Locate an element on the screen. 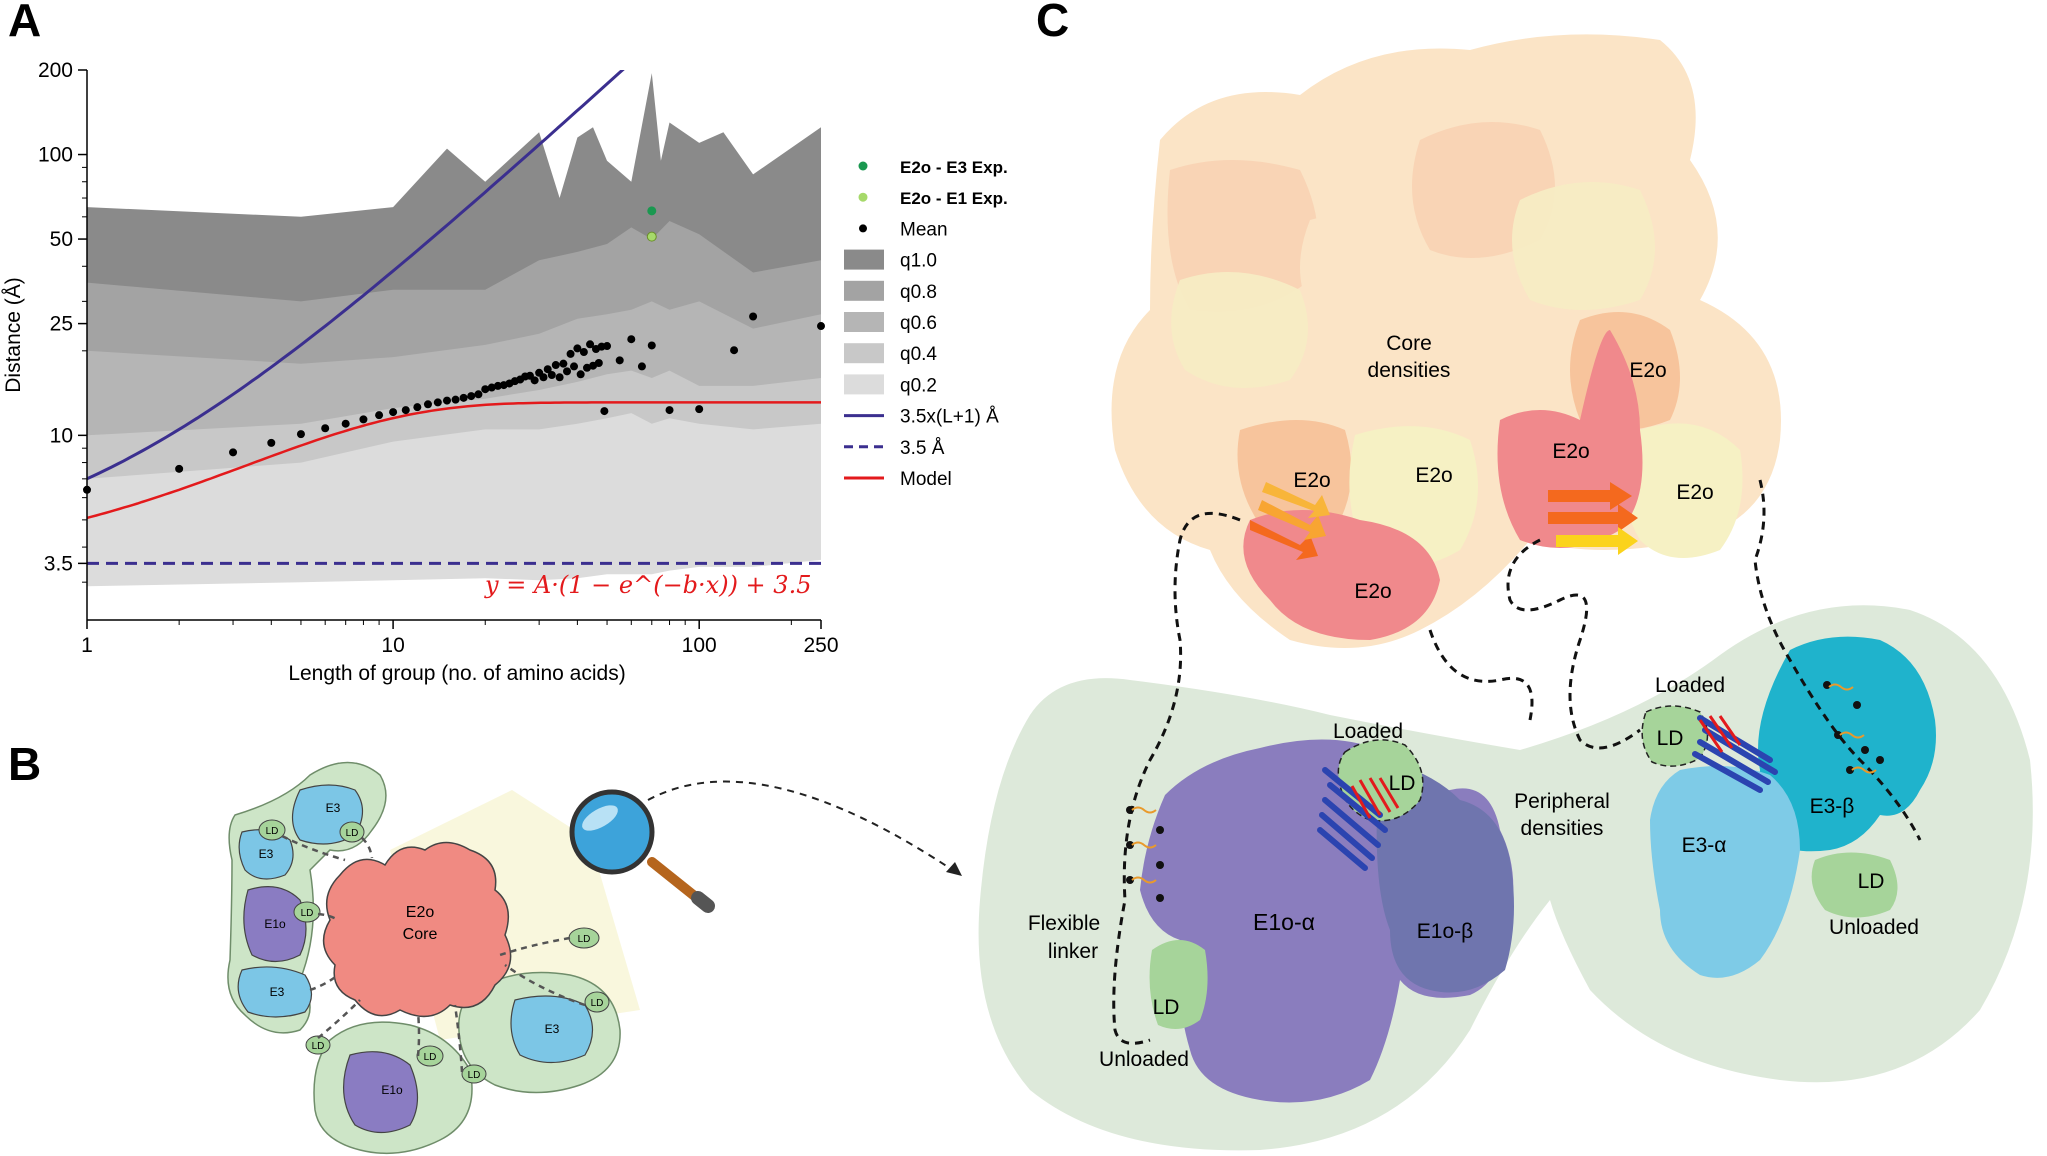  b-lipoyl-domains: LD LD LD LD LD LD LD LD is located at coordinates (434, 951).